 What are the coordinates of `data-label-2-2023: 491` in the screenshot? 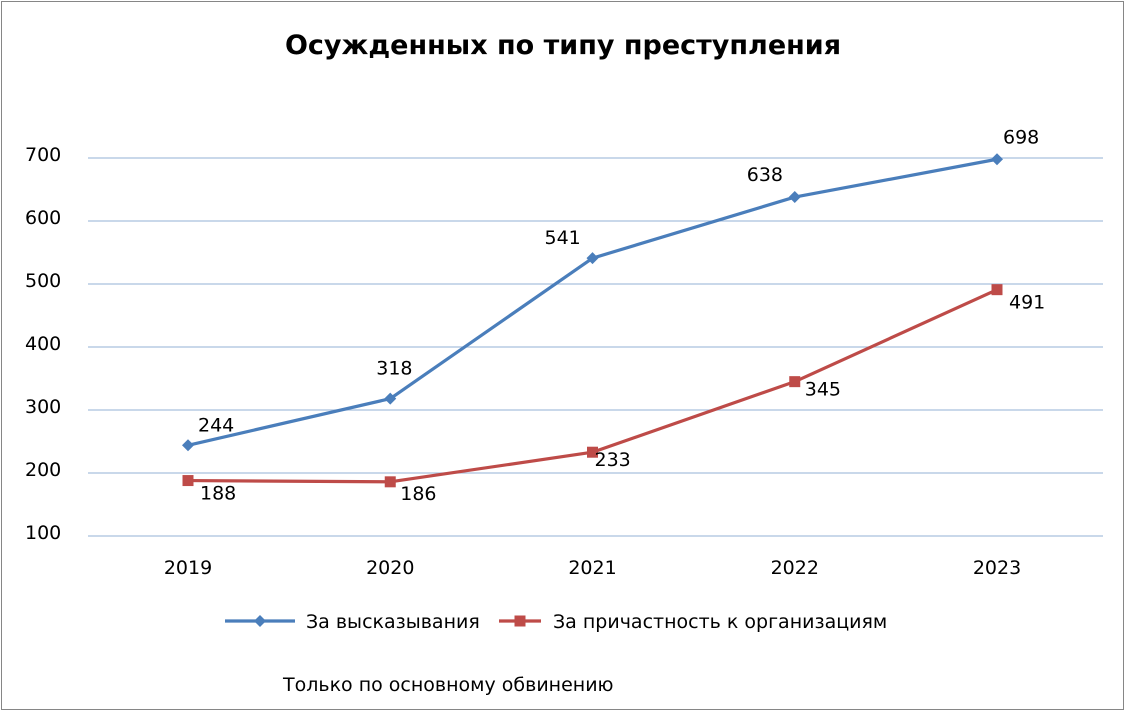 It's located at (1027, 303).